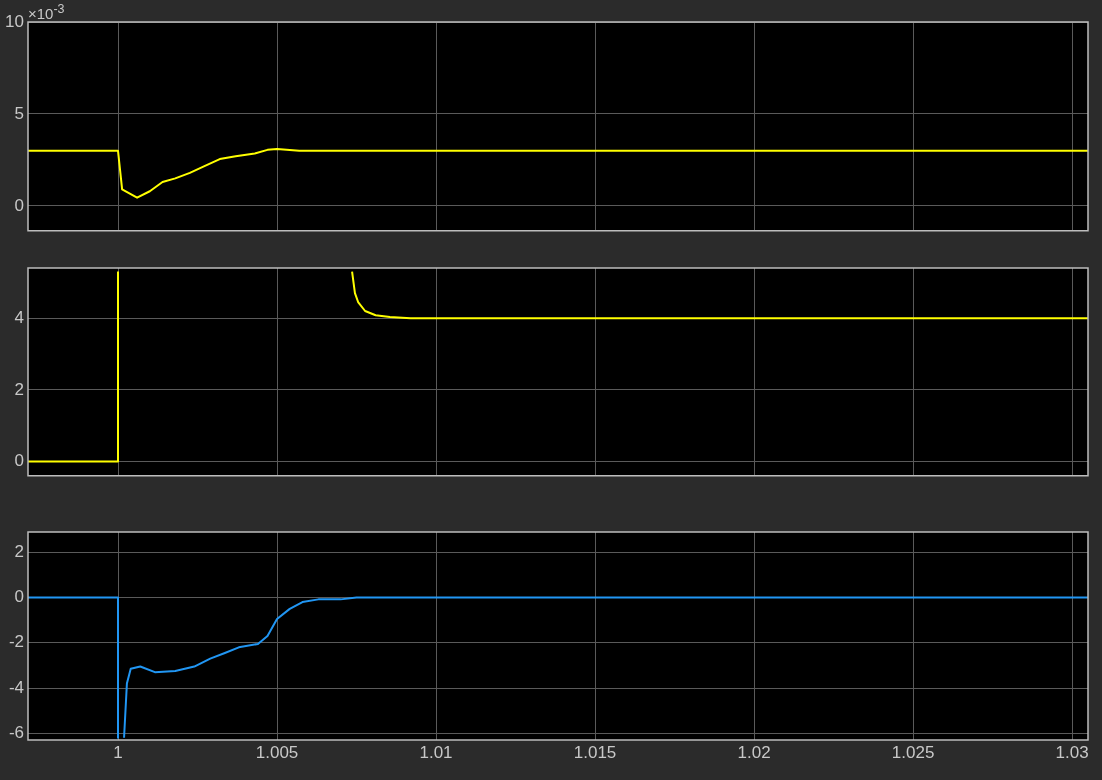 This screenshot has width=1102, height=780. What do you see at coordinates (16, 642) in the screenshot?
I see `y-tick-label: -2` at bounding box center [16, 642].